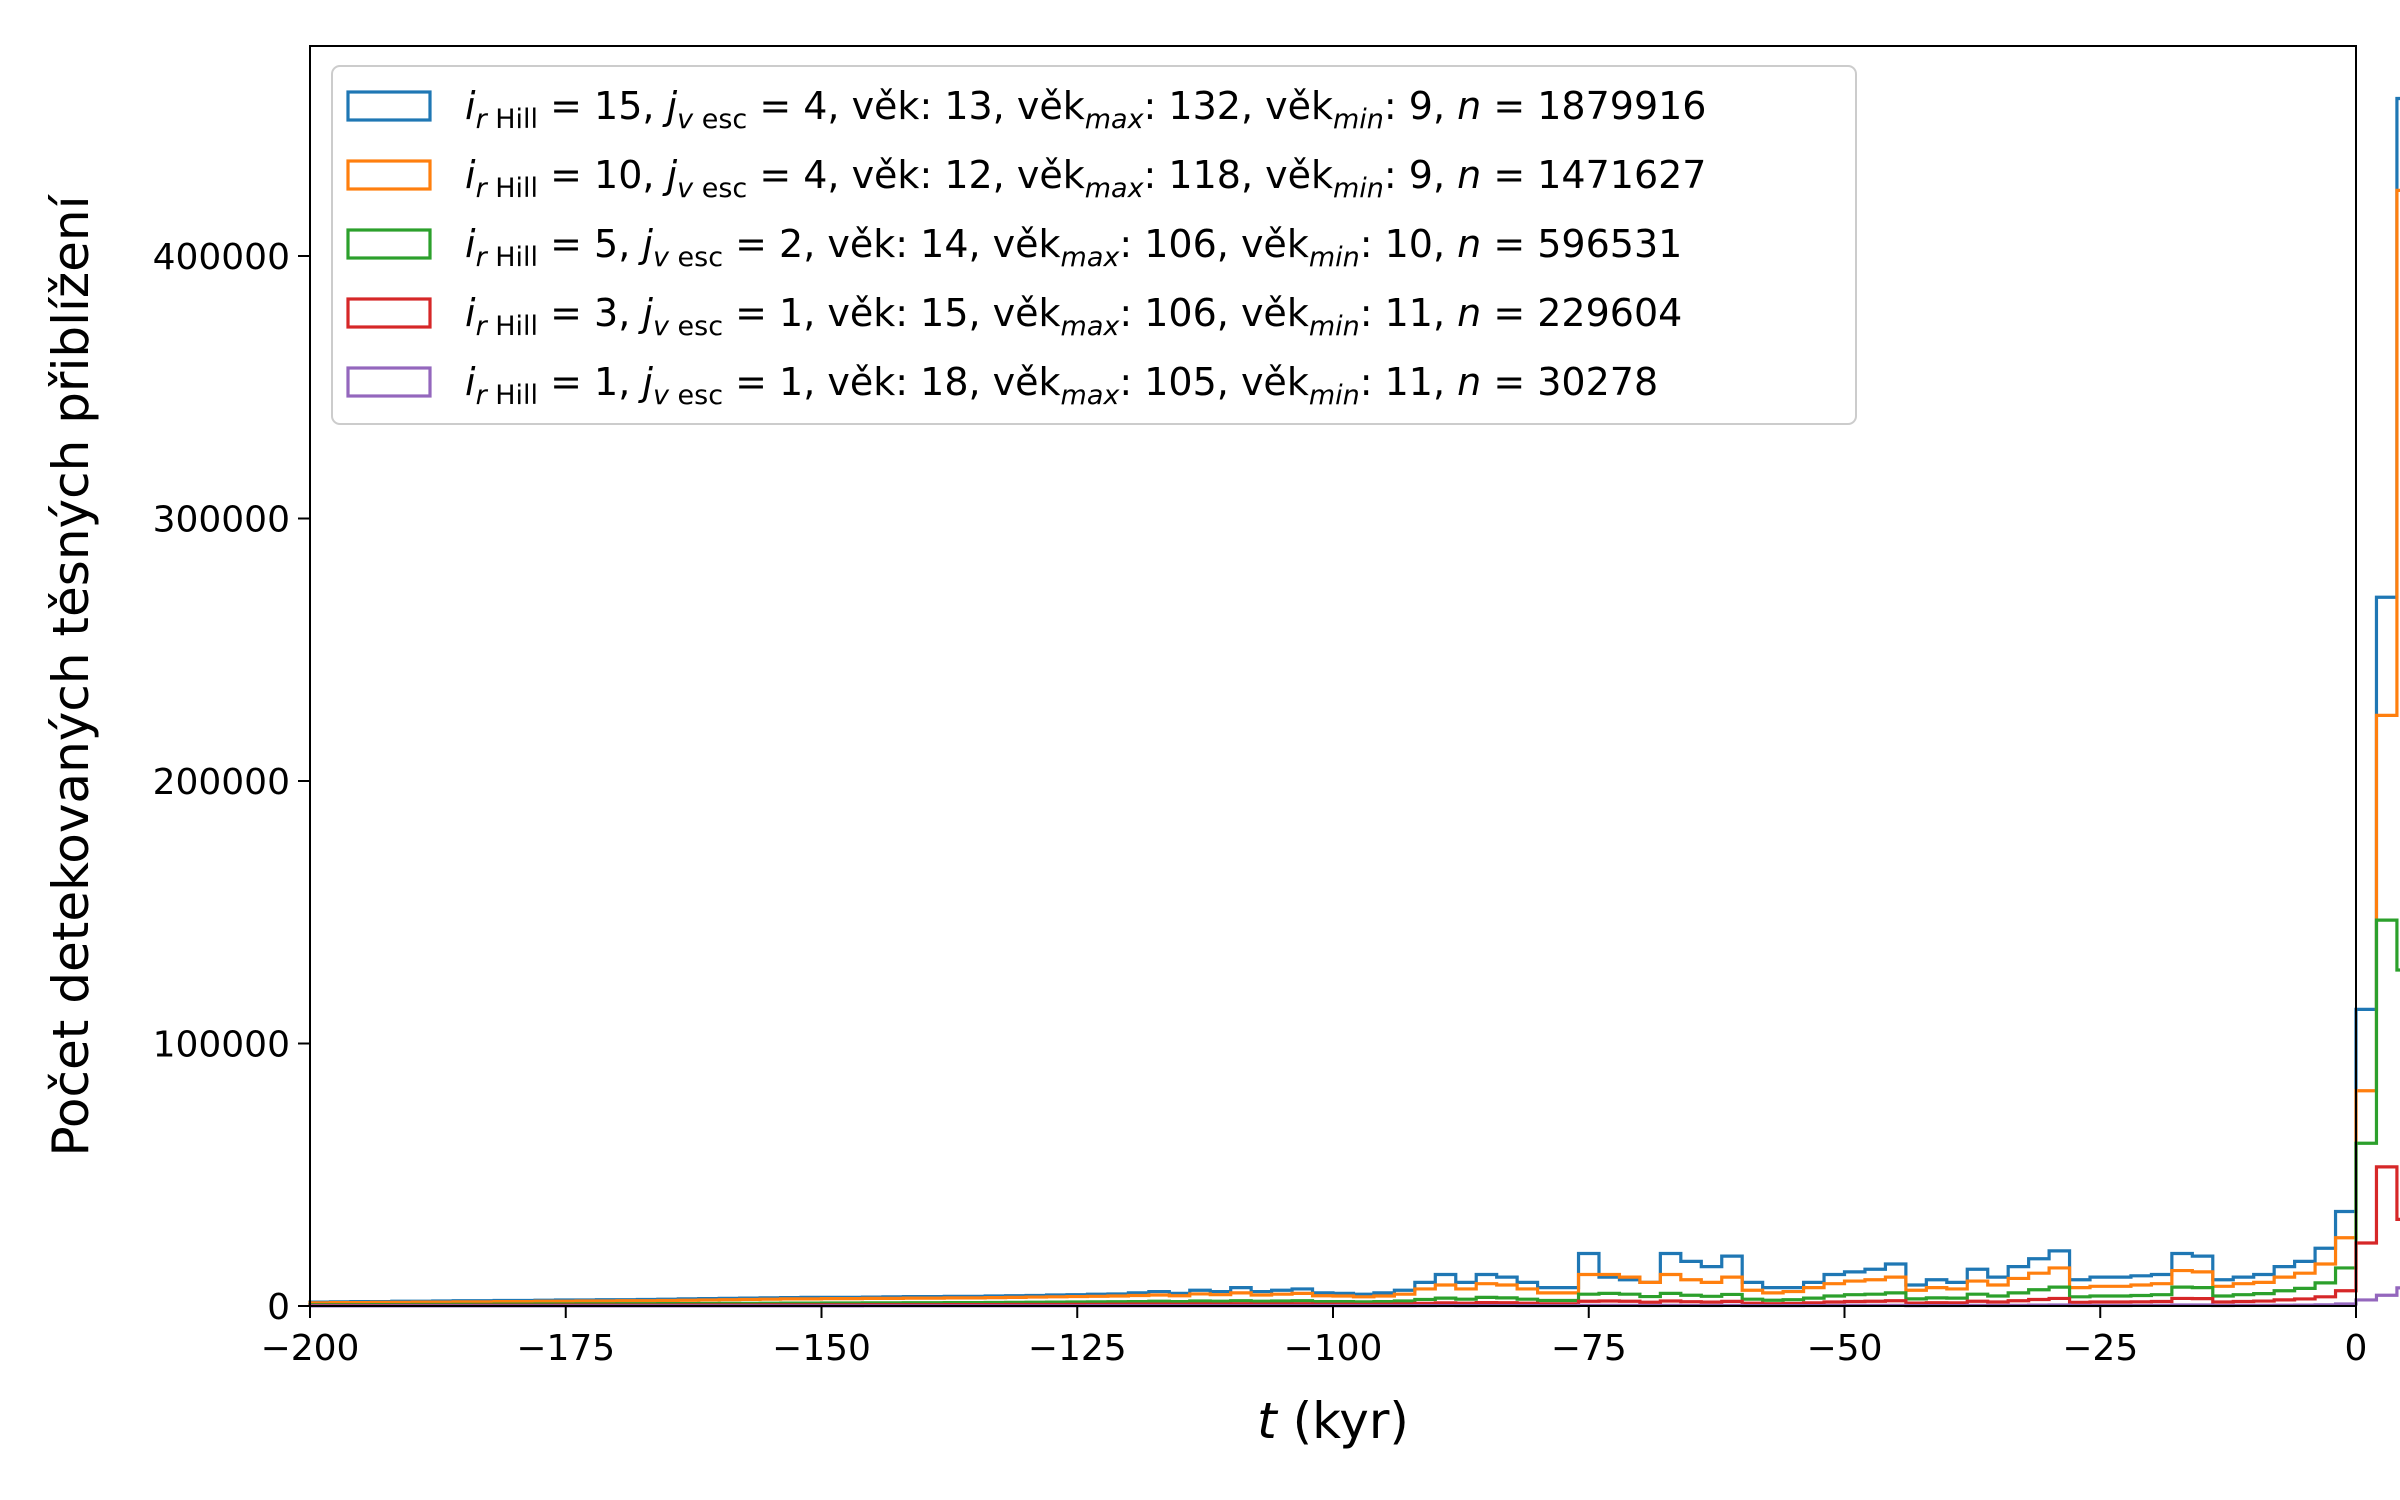 The height and width of the screenshot is (1500, 2400). What do you see at coordinates (2100, 1348) in the screenshot?
I see `x-tick-label: −25` at bounding box center [2100, 1348].